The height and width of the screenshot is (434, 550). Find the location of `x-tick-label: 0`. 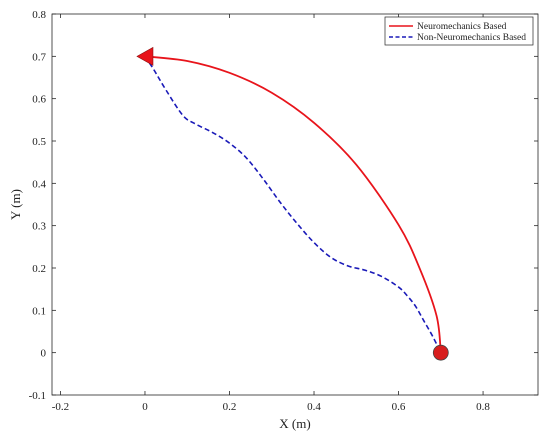

x-tick-label: 0 is located at coordinates (145, 407).